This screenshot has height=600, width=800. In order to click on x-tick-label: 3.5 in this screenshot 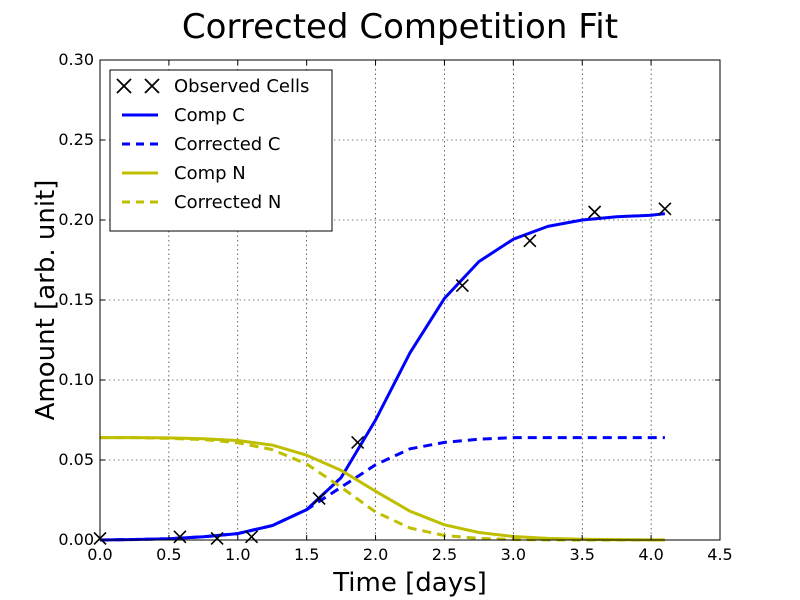, I will do `click(581, 554)`.